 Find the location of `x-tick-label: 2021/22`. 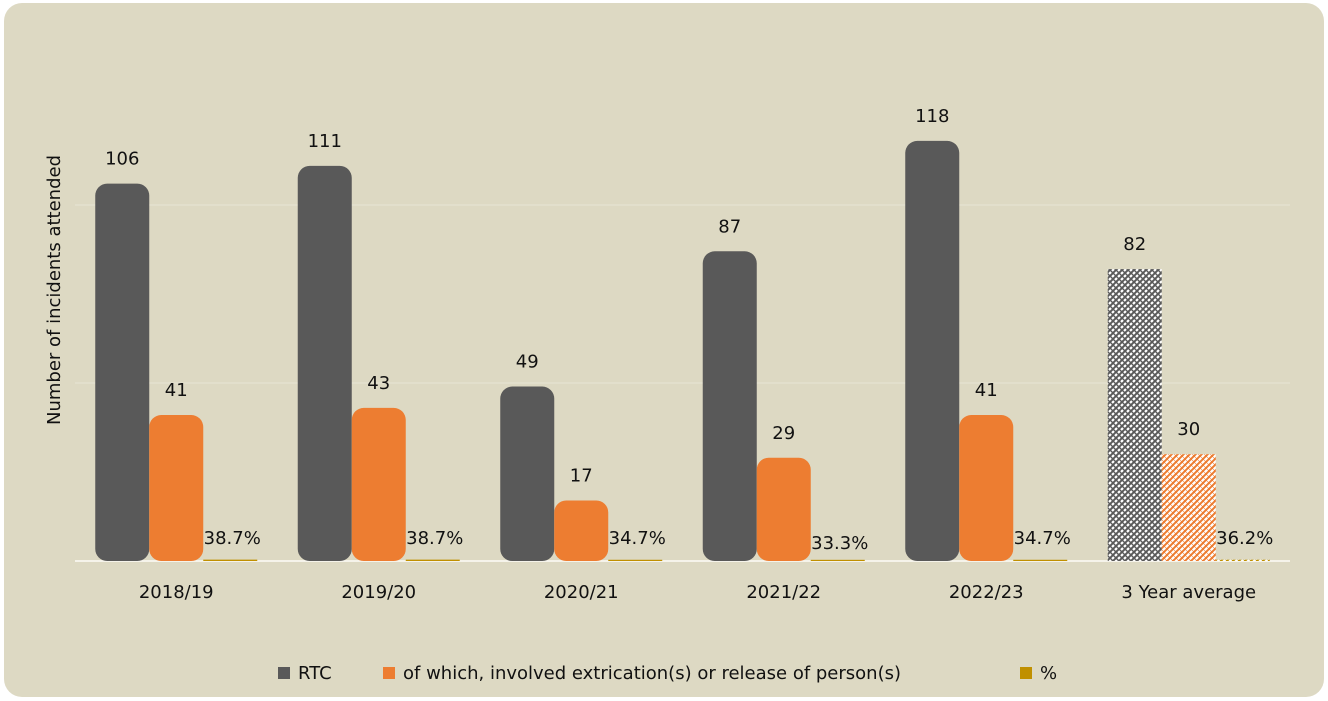

x-tick-label: 2021/22 is located at coordinates (784, 592).